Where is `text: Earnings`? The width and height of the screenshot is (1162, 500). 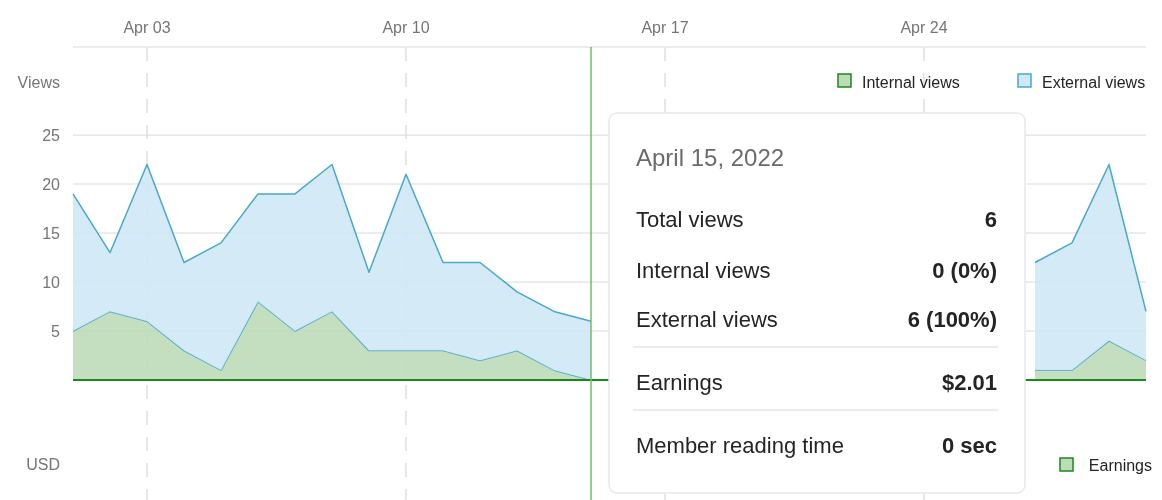
text: Earnings is located at coordinates (1120, 465).